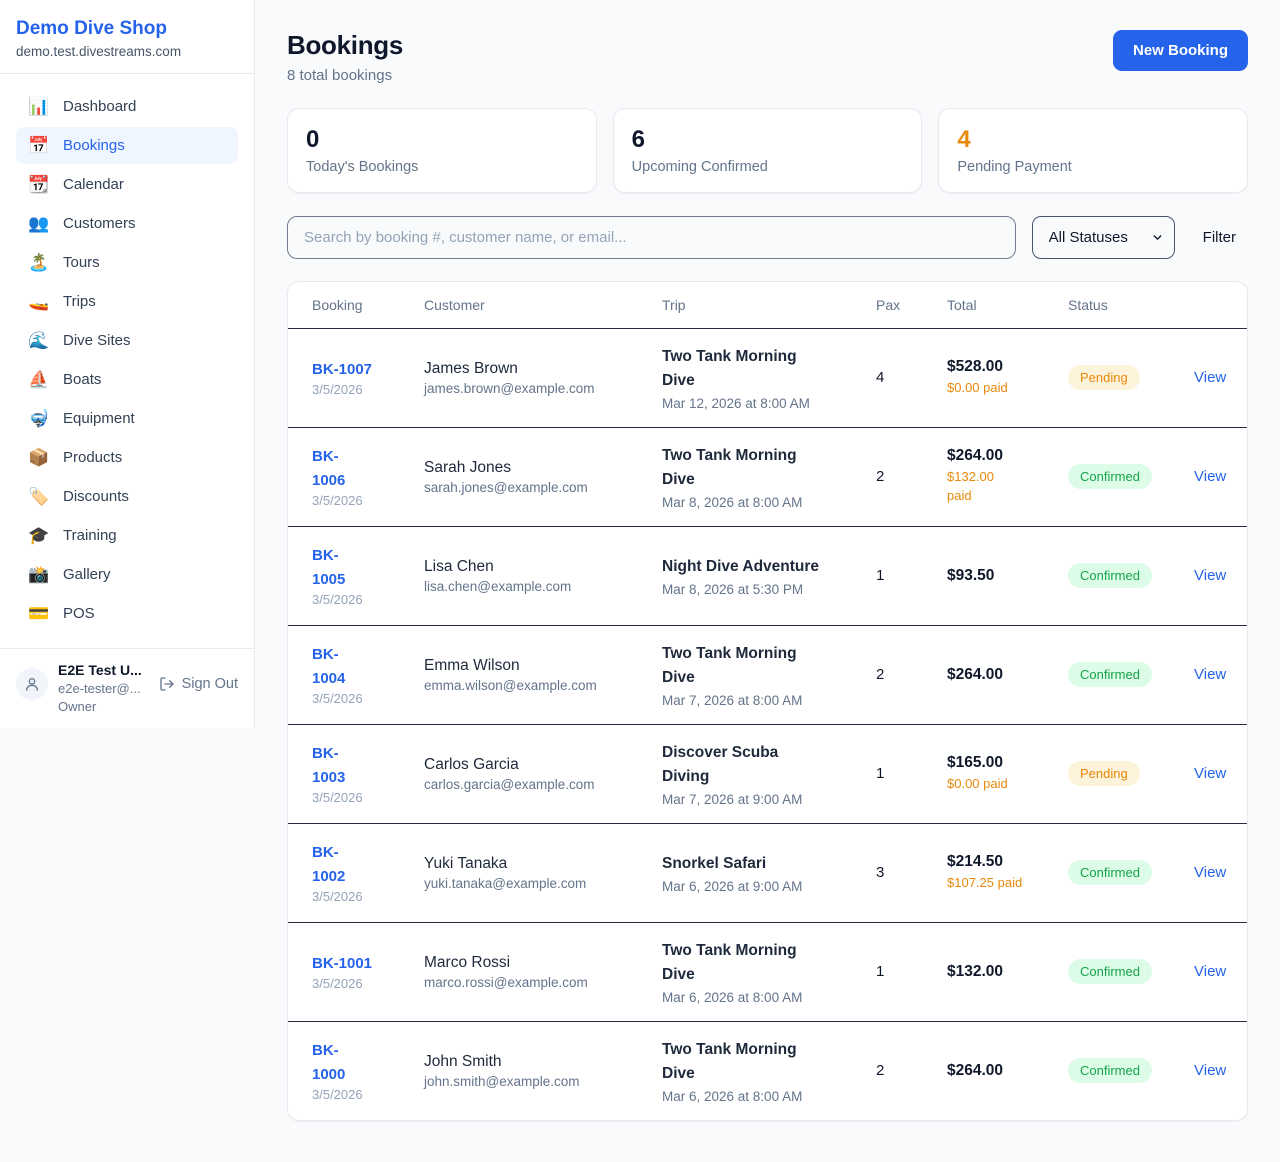  Describe the element at coordinates (472, 665) in the screenshot. I see `customer-name: Emma Wilson` at that location.